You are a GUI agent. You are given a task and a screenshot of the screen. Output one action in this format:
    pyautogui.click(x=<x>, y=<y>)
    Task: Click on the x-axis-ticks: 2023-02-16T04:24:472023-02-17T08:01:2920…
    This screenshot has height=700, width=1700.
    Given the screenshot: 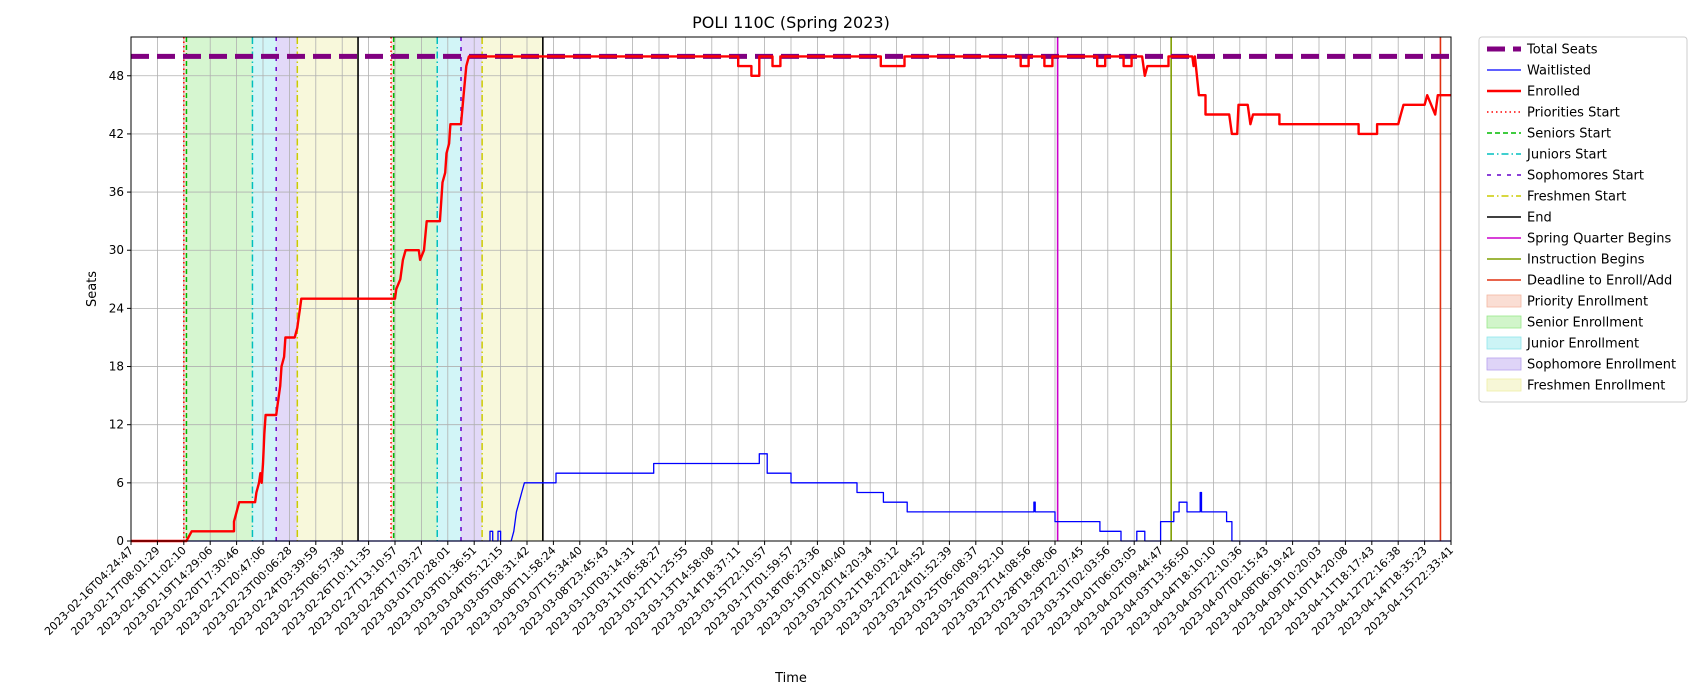 What is the action you would take?
    pyautogui.click(x=749, y=589)
    